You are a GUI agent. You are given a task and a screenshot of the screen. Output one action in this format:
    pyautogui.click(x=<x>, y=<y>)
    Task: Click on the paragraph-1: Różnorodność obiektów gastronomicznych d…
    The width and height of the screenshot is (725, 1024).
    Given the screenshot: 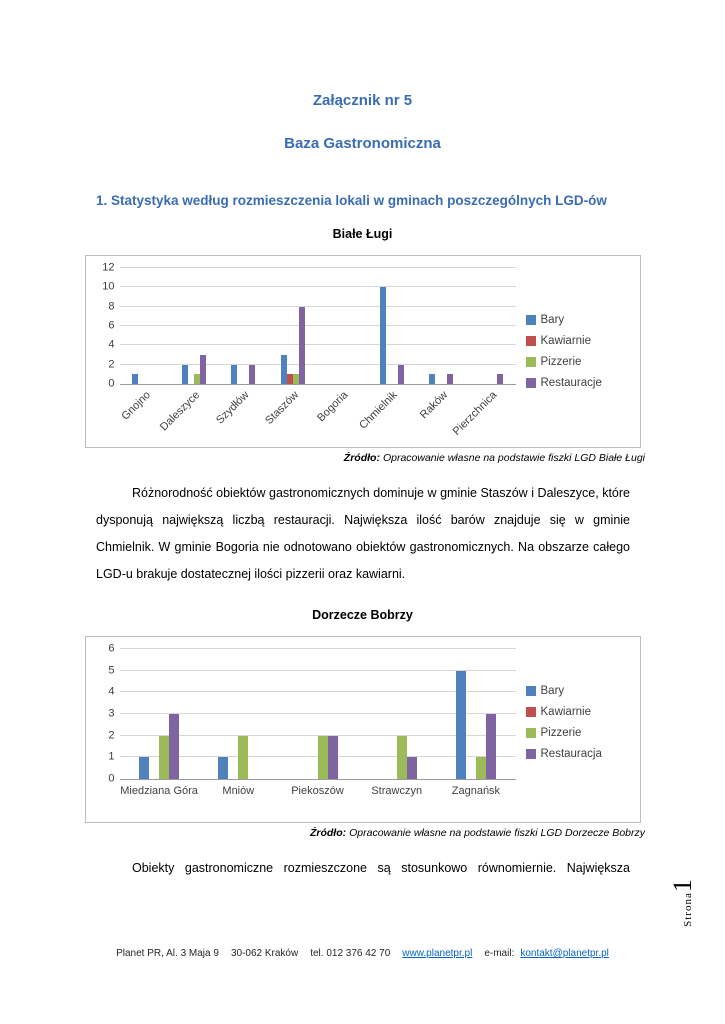 What is the action you would take?
    pyautogui.click(x=363, y=533)
    